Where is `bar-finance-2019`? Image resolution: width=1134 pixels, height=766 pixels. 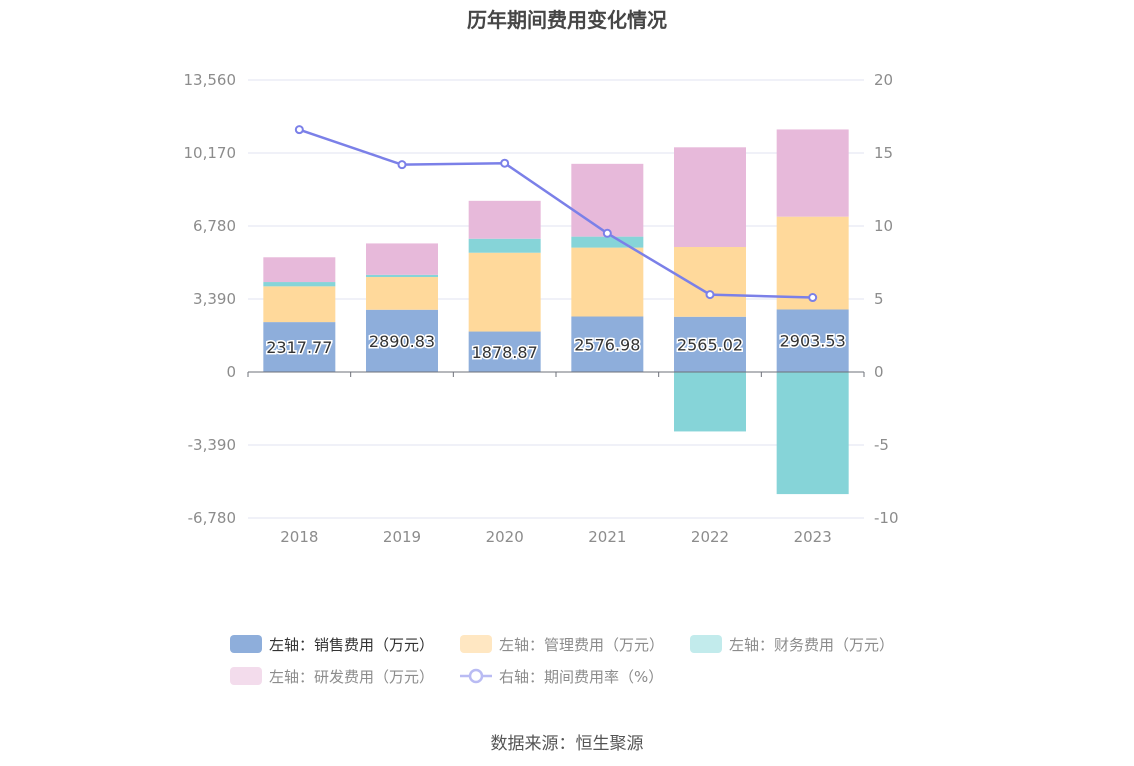 bar-finance-2019 is located at coordinates (402, 276).